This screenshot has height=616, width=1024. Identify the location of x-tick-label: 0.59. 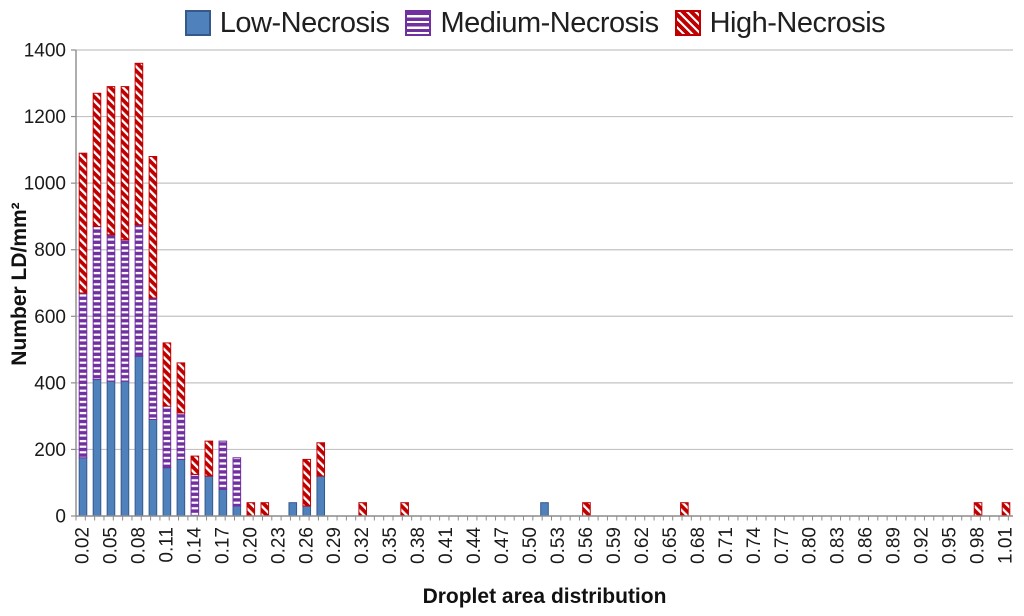
(614, 545).